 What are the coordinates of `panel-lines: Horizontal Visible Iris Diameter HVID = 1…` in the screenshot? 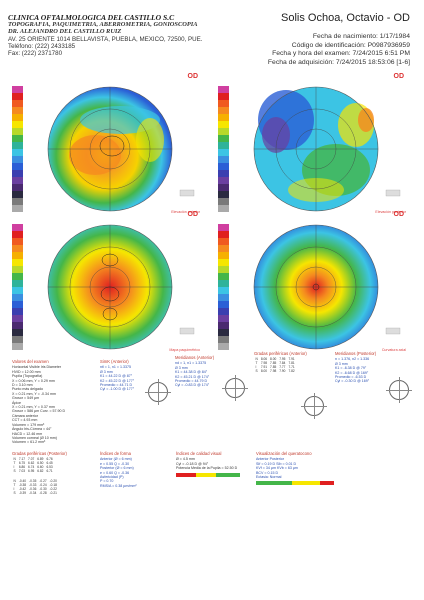 It's located at (53, 404).